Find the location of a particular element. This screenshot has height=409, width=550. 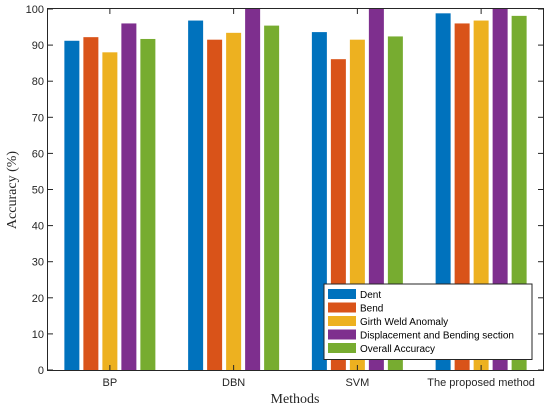

y-tick-label: 90 is located at coordinates (38, 46).